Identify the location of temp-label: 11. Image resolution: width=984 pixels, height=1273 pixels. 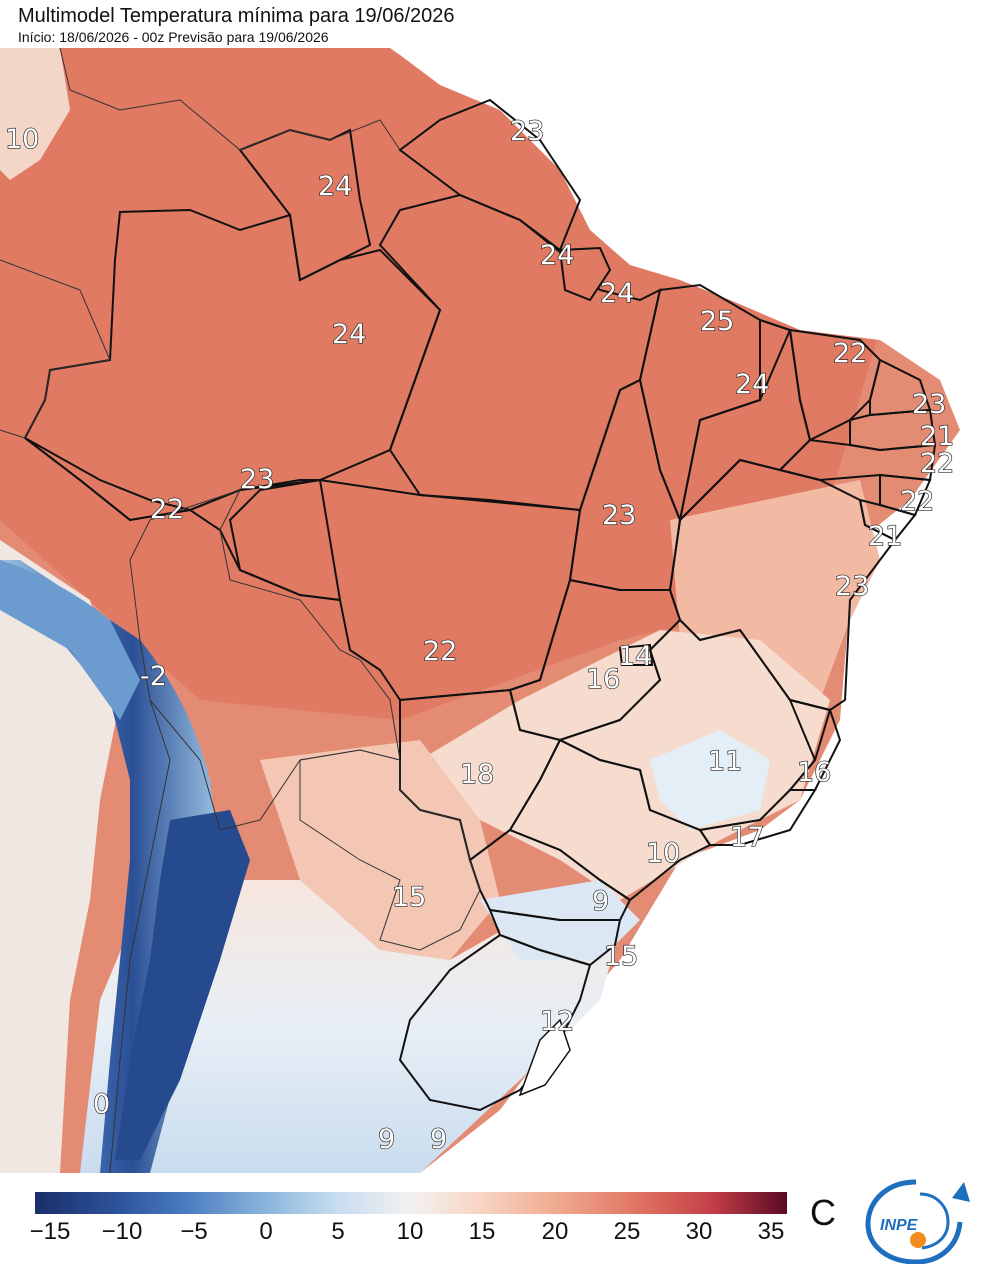
(725, 761).